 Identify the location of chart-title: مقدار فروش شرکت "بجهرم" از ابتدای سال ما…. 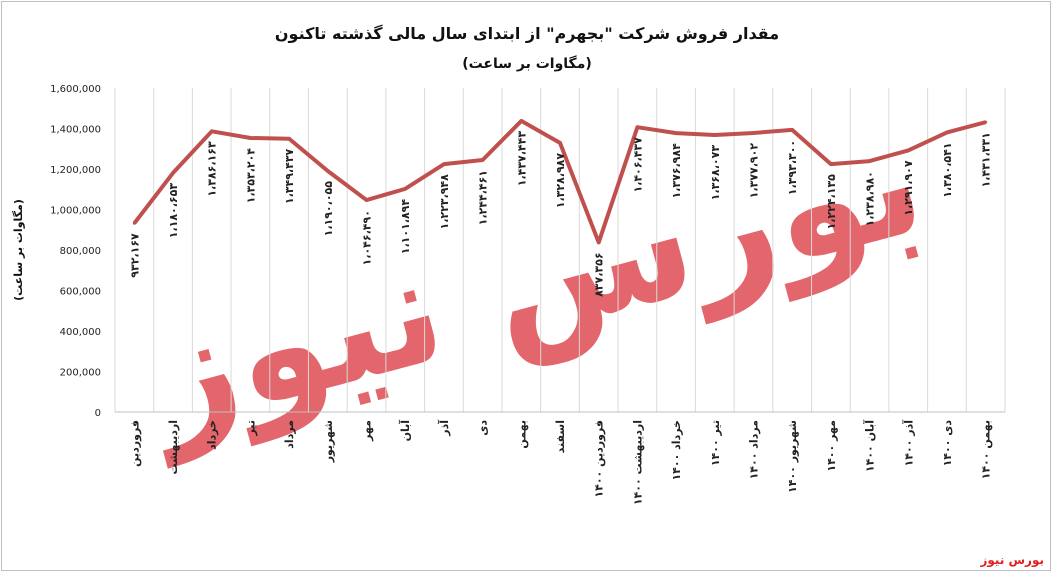
(527, 33).